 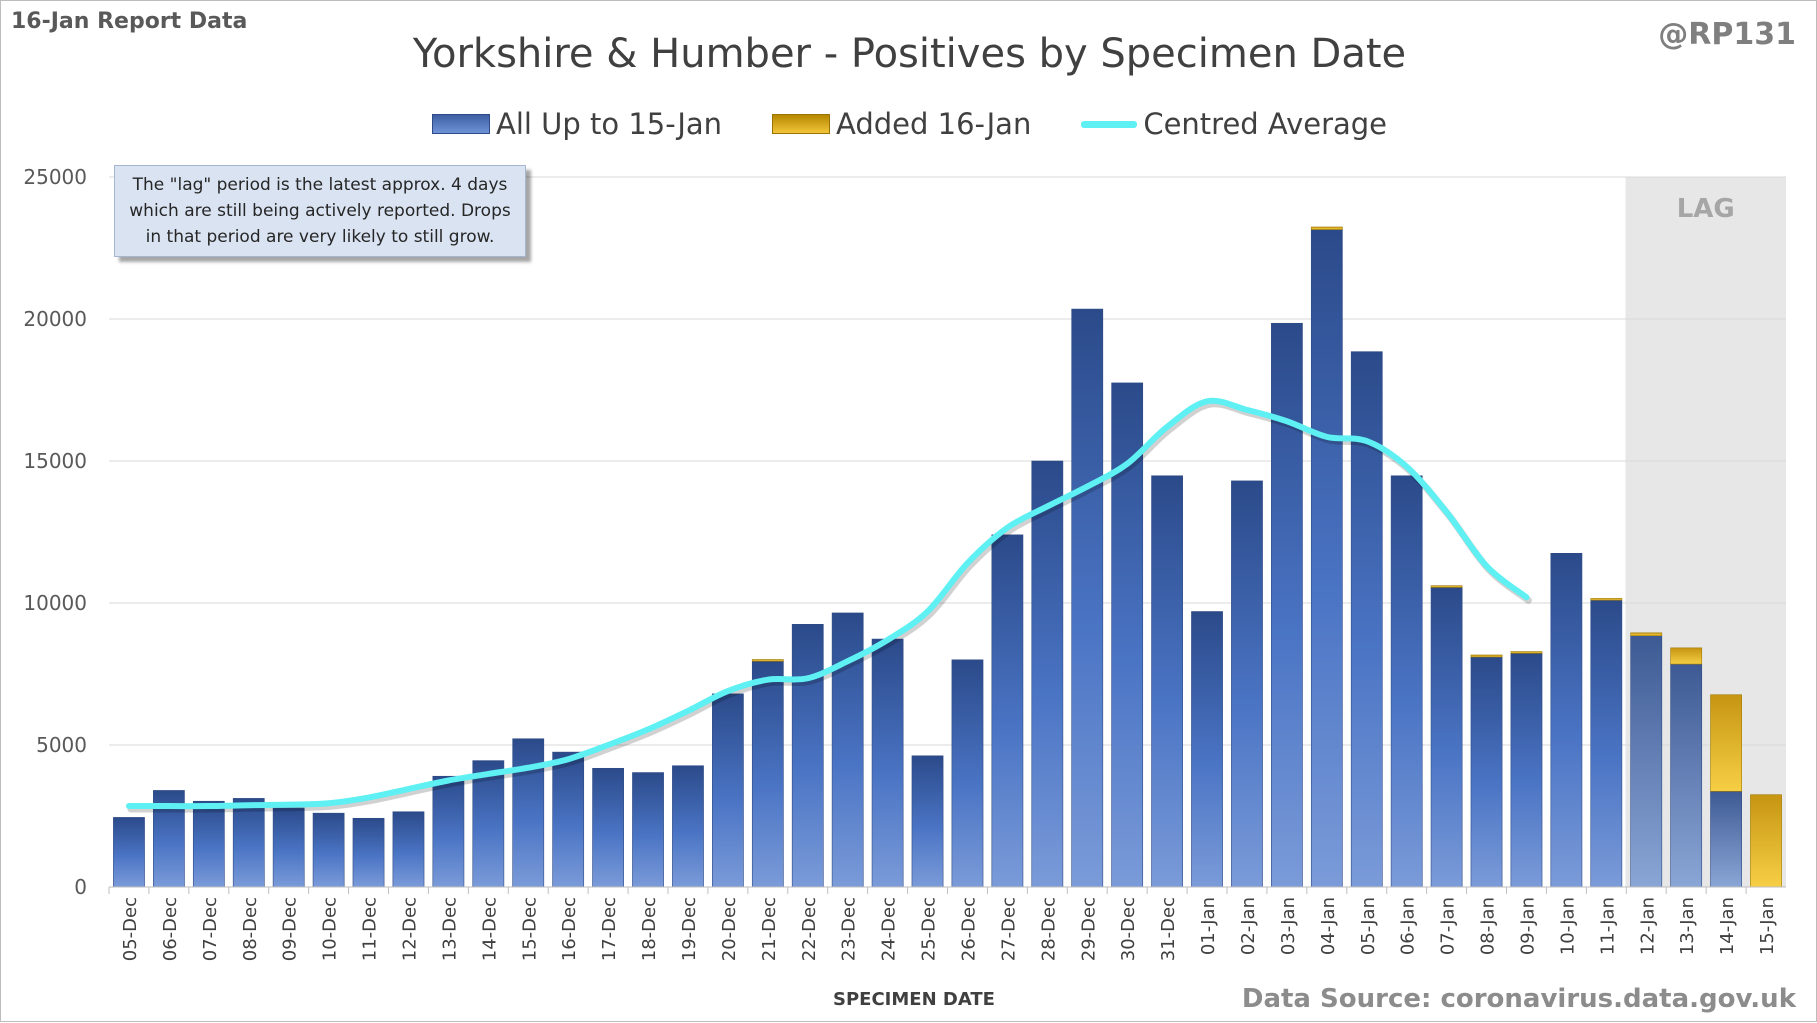 I want to click on x-tick-label: 22-Dec, so click(x=809, y=929).